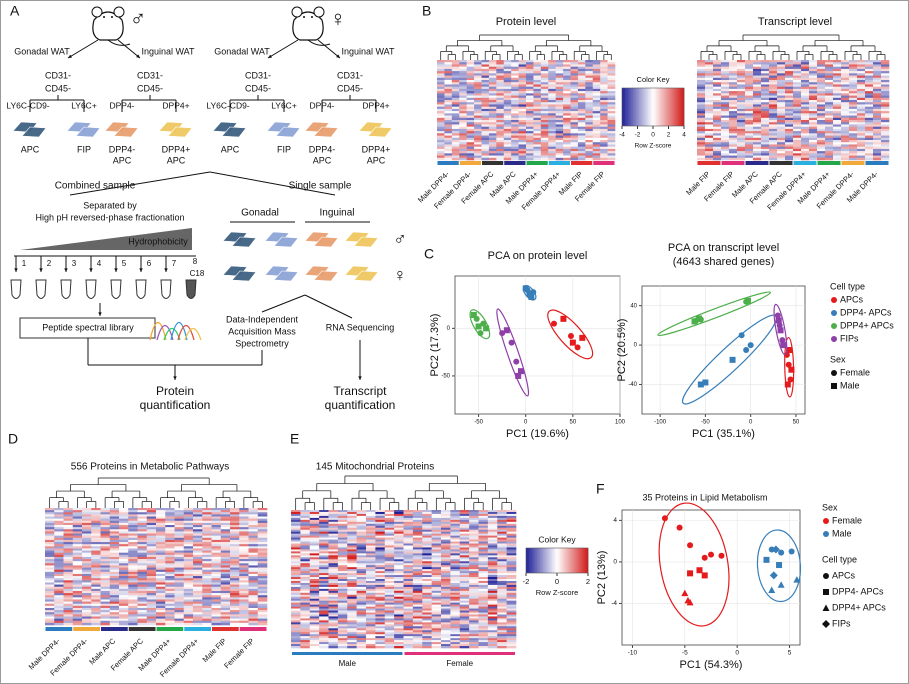 This screenshot has width=909, height=684. Describe the element at coordinates (790, 379) in the screenshot. I see `point` at that location.